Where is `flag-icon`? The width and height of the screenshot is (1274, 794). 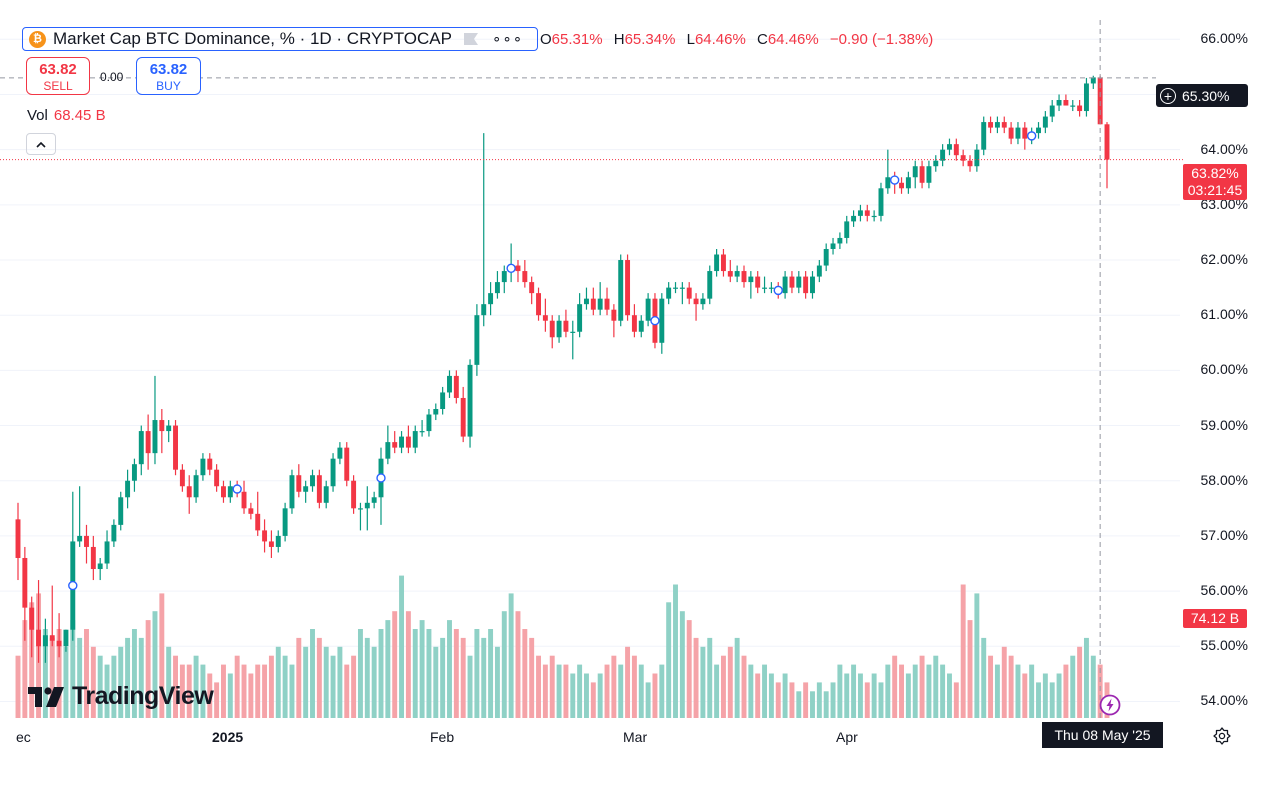 flag-icon is located at coordinates (471, 39).